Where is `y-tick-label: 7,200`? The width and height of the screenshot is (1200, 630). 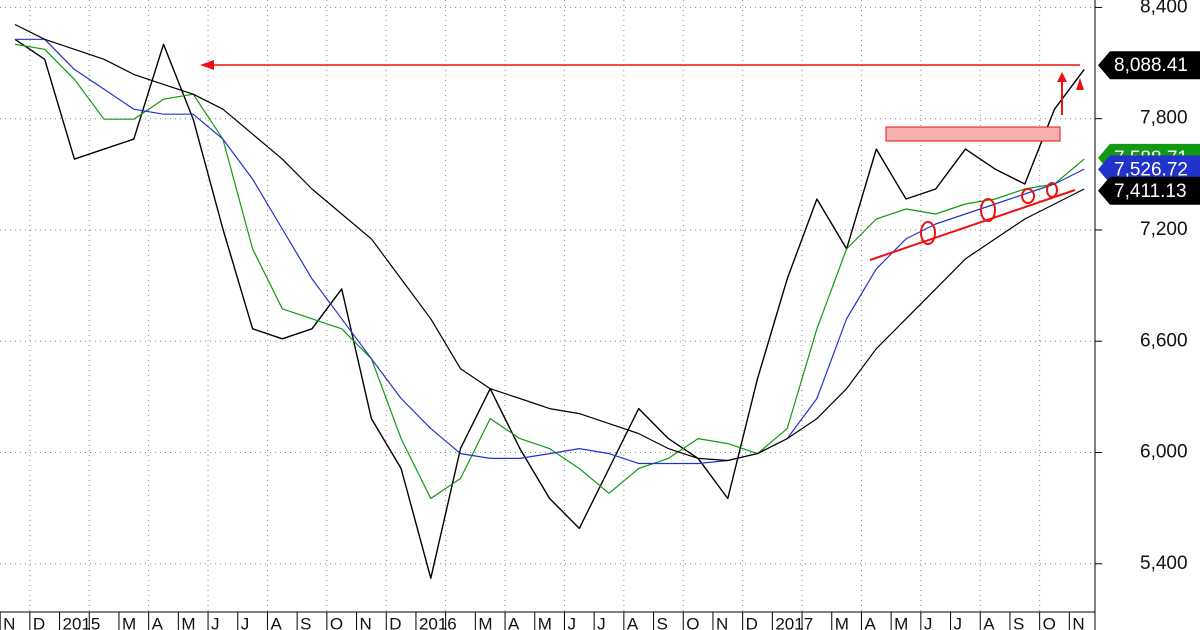
y-tick-label: 7,200 is located at coordinates (1164, 229).